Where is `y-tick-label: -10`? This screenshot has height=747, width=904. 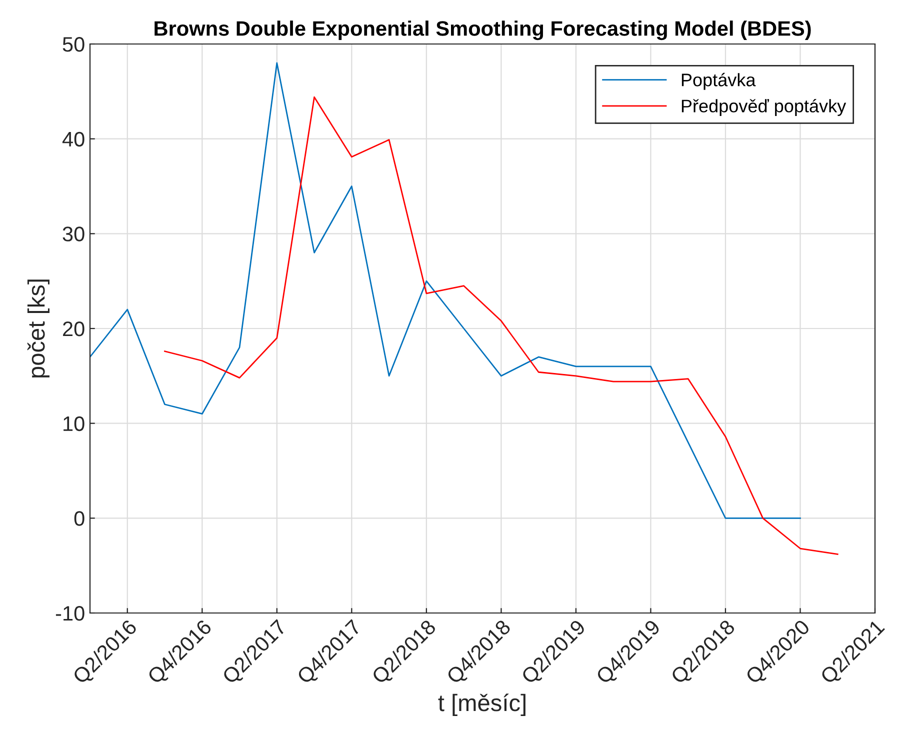 y-tick-label: -10 is located at coordinates (70, 613).